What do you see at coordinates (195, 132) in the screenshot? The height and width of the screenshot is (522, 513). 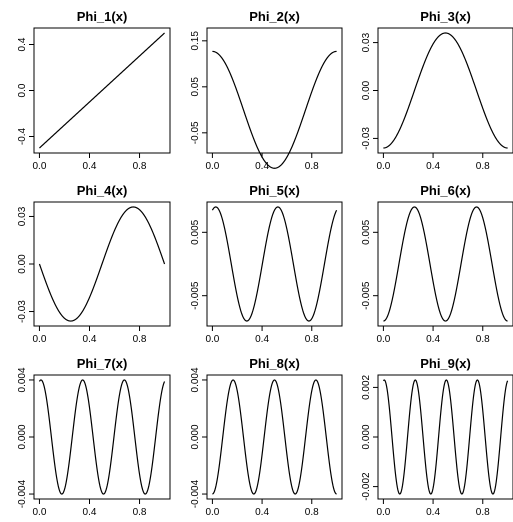 I see `y-tick-label: -0.05` at bounding box center [195, 132].